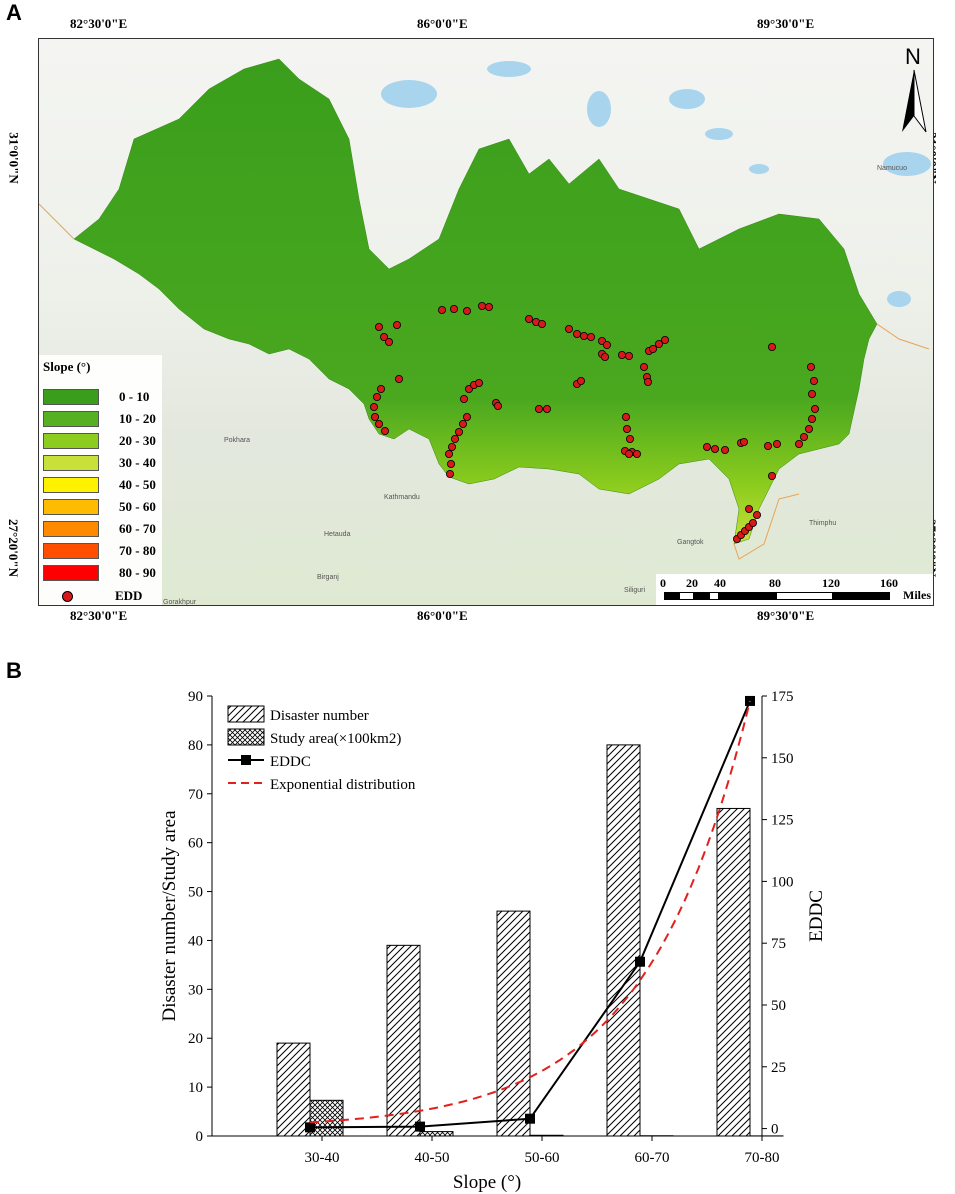 The image size is (955, 1194). I want to click on y2-tick-label: 50, so click(778, 1006).